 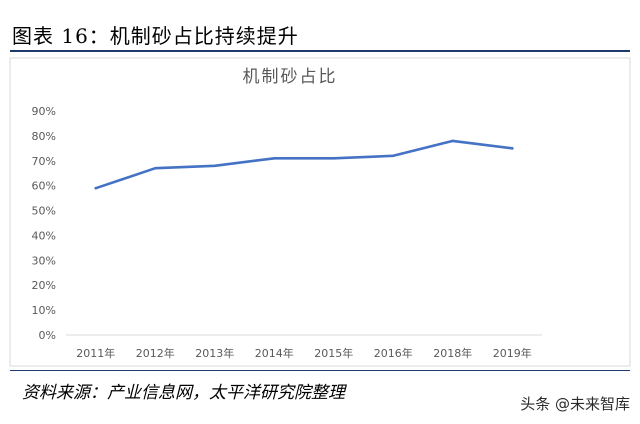 What do you see at coordinates (44, 186) in the screenshot?
I see `y-tick-label: 60%` at bounding box center [44, 186].